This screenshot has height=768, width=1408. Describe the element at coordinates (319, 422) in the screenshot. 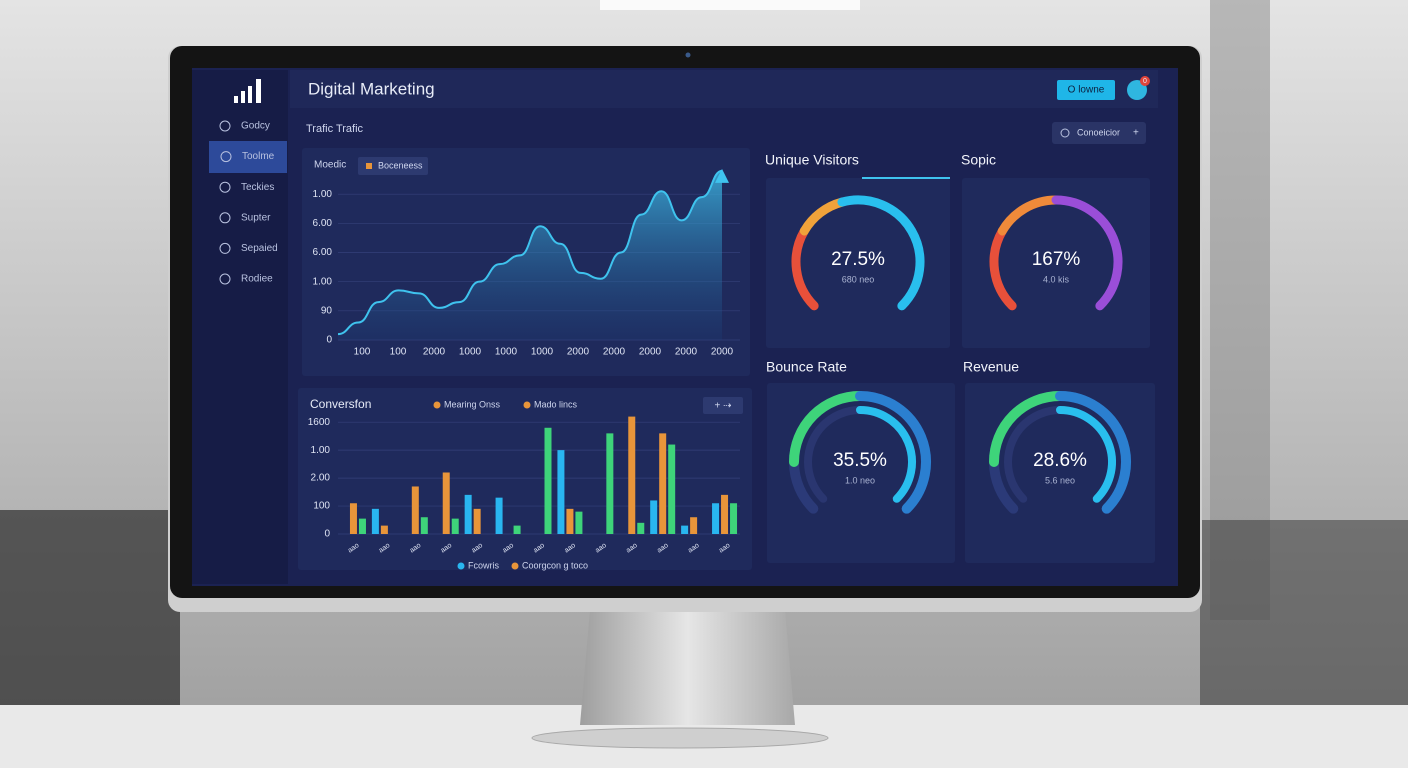

I see `y-tick-label: 1600` at that location.